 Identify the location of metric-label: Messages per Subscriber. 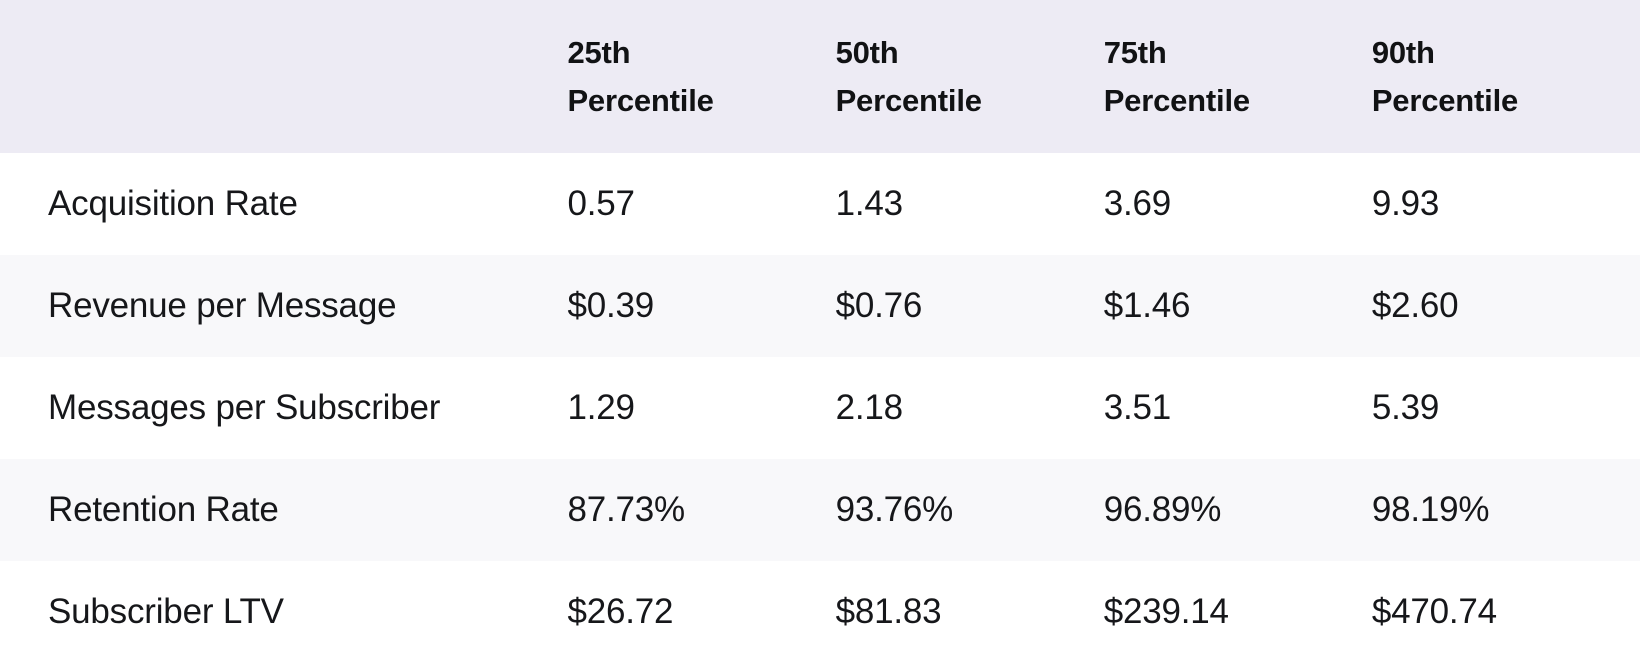
(244, 407).